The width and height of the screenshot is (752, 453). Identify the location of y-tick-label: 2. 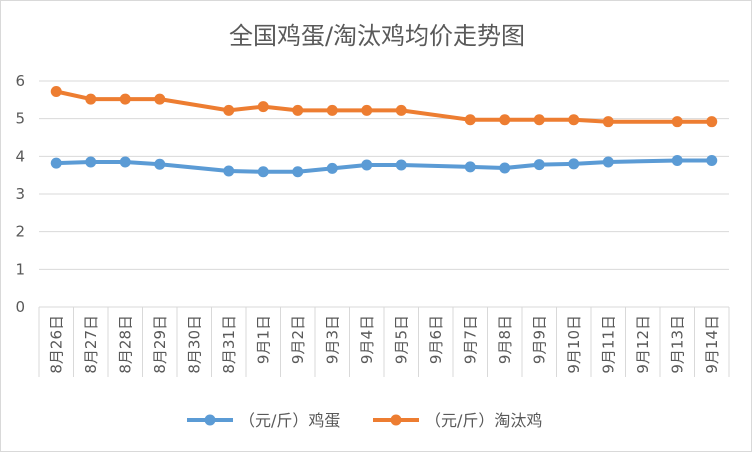
(20, 232).